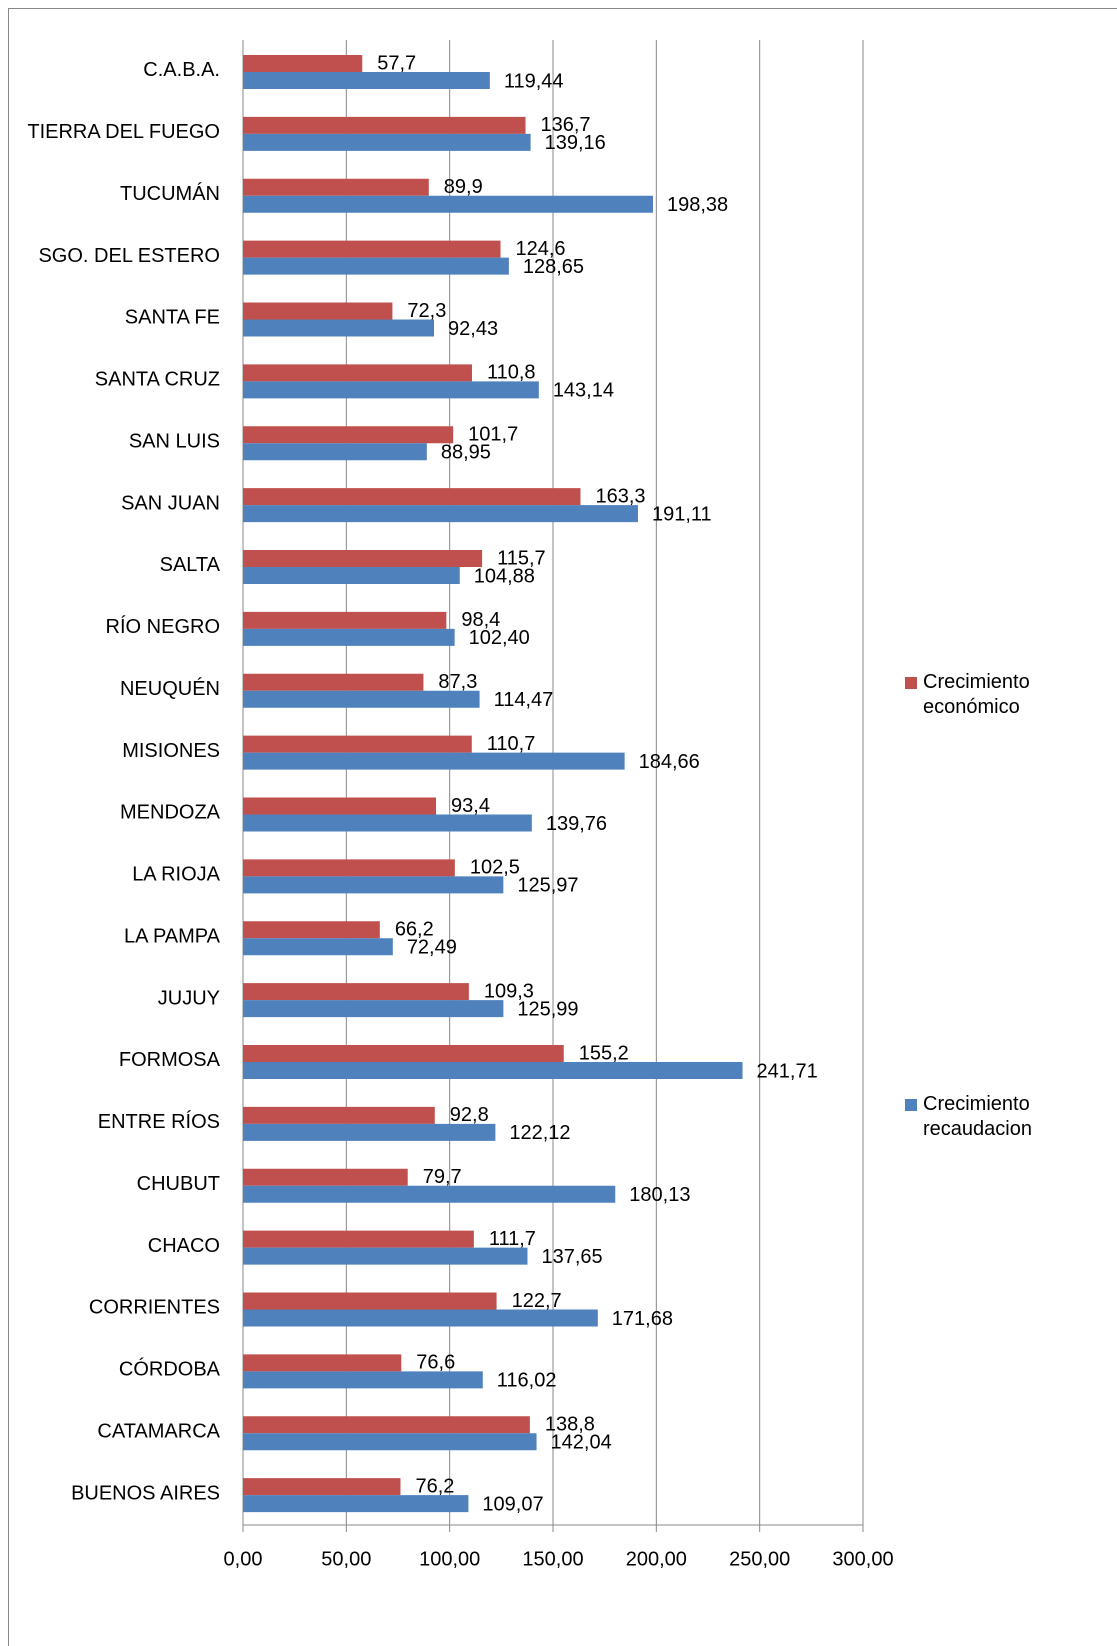 This screenshot has height=1646, width=1117. What do you see at coordinates (697, 205) in the screenshot?
I see `data-label: 198,38` at bounding box center [697, 205].